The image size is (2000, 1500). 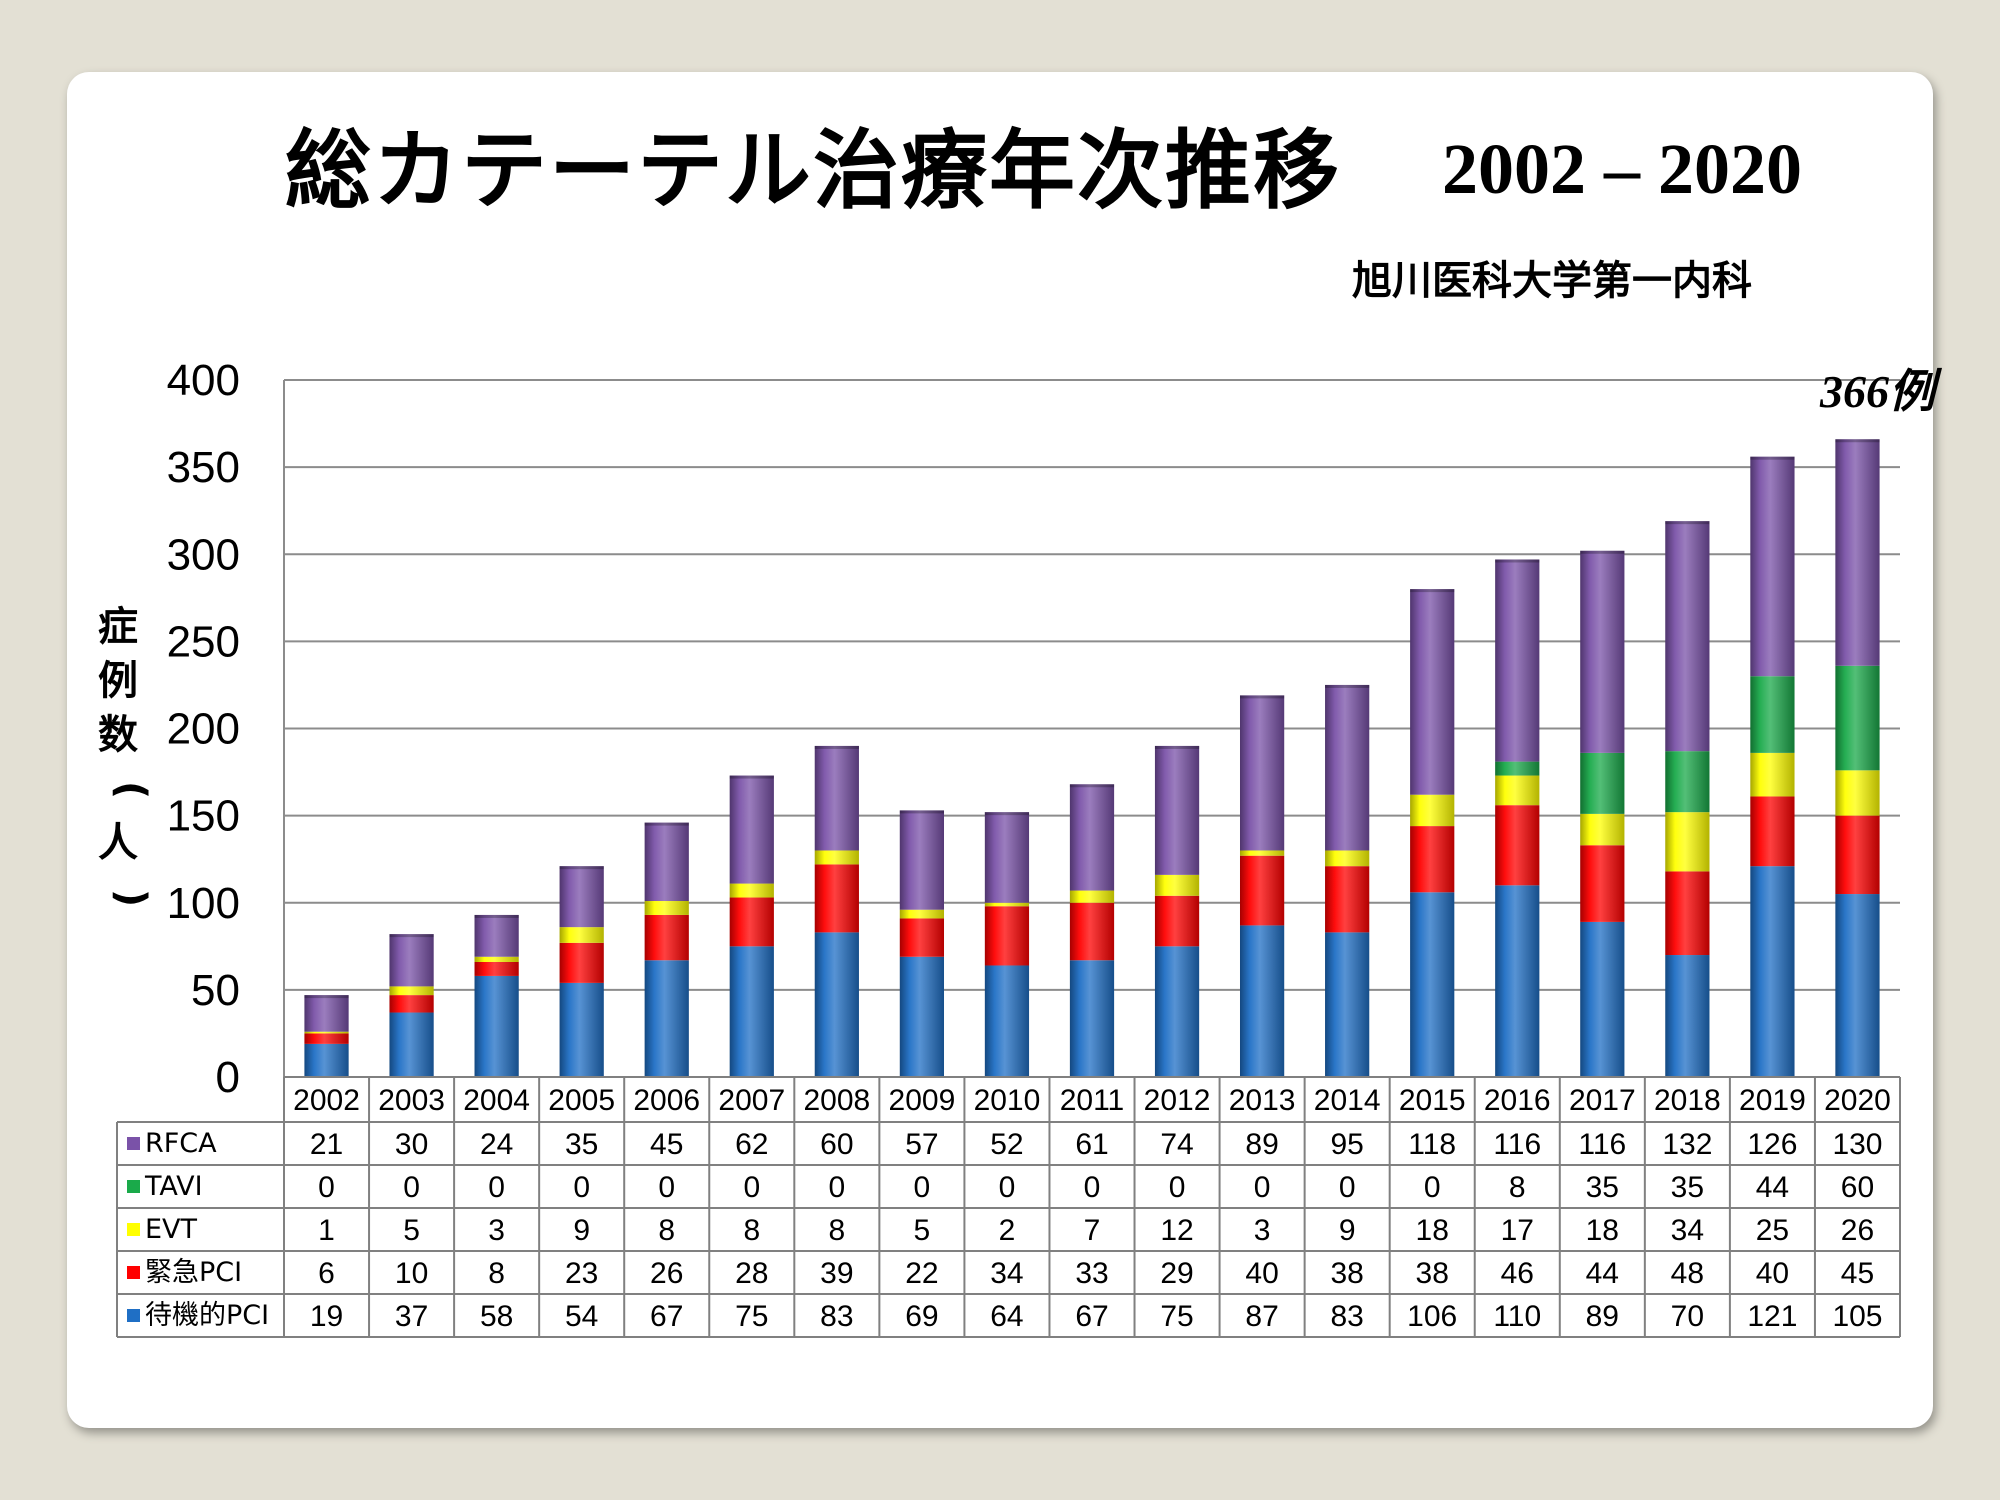 I want to click on y-axis-label: 症例数 (人), so click(x=126, y=755).